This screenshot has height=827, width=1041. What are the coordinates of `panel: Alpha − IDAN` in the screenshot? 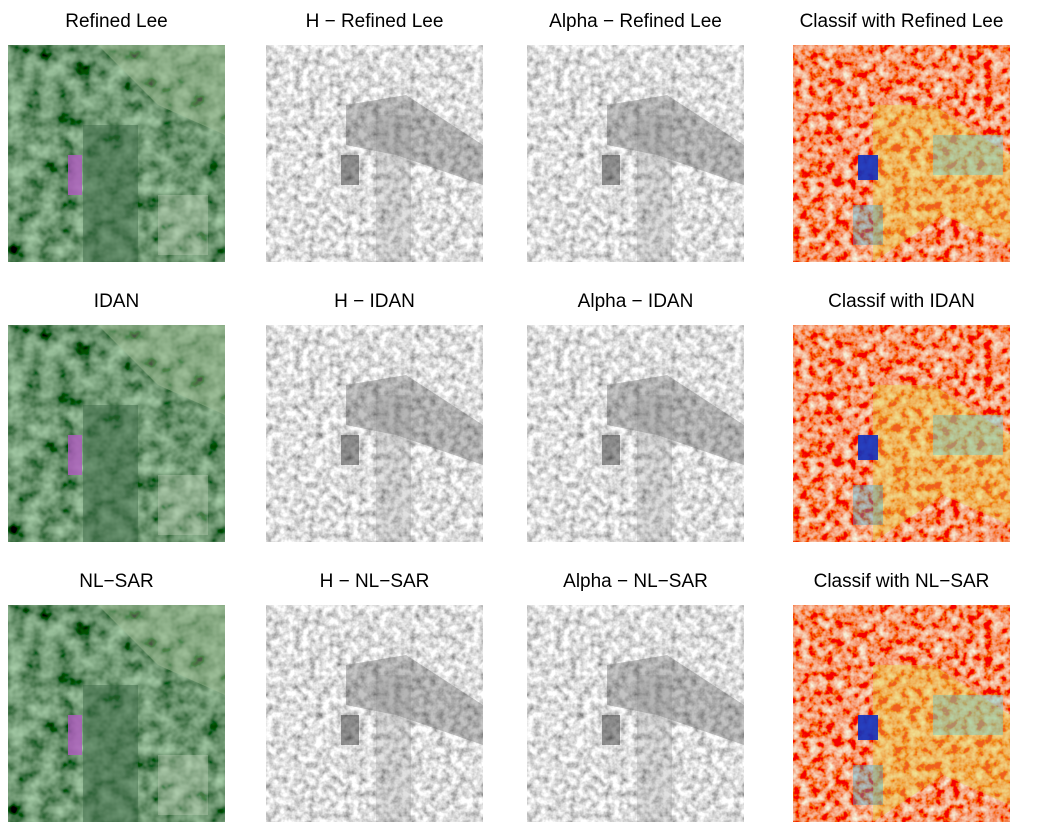 It's located at (635, 416).